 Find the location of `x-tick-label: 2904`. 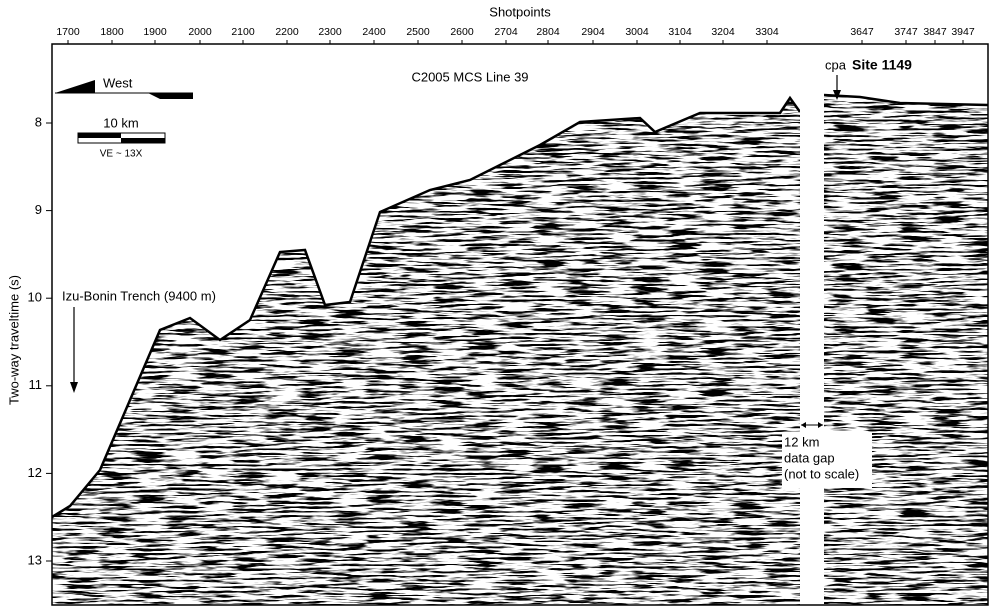

x-tick-label: 2904 is located at coordinates (593, 32).